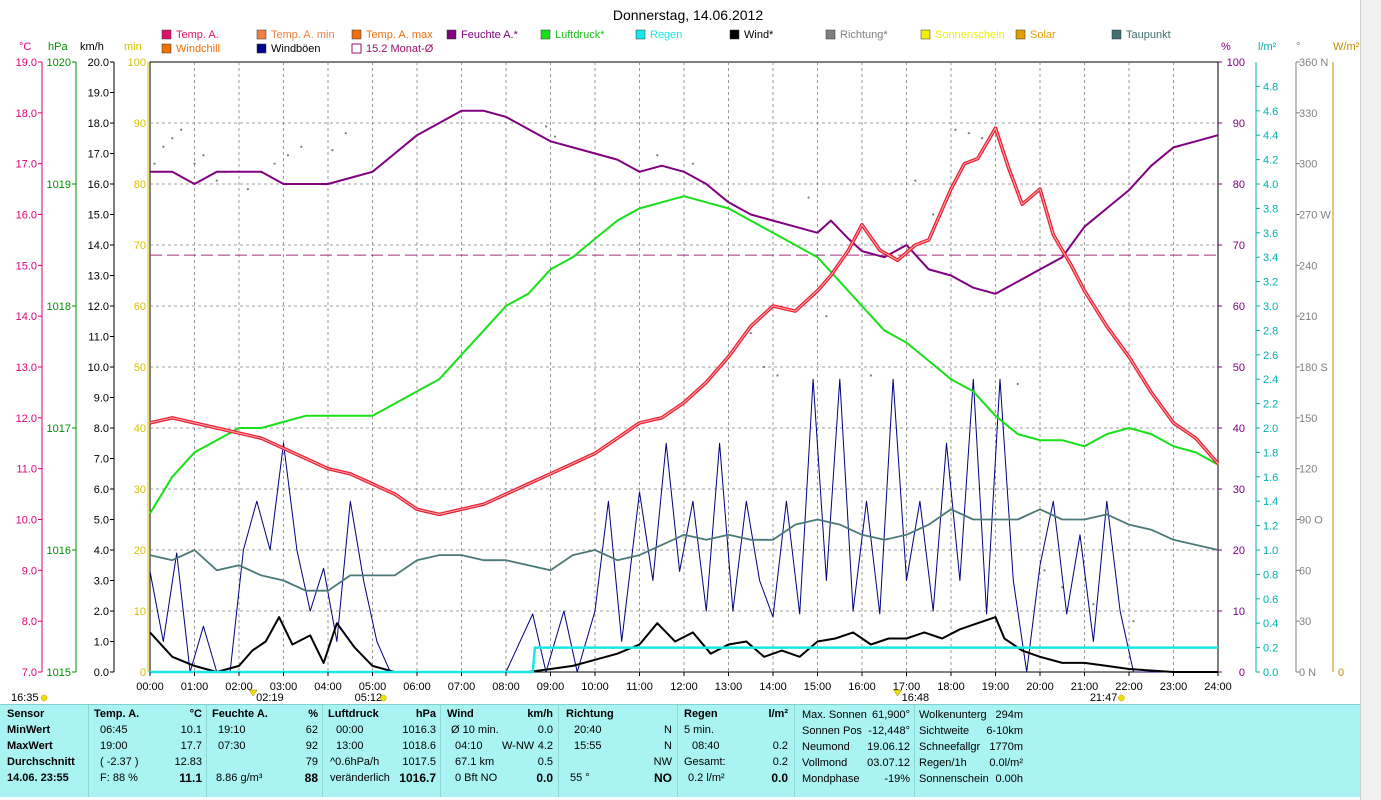 The height and width of the screenshot is (800, 1381). What do you see at coordinates (540, 714) in the screenshot?
I see `stats-unit-wind: km/h` at bounding box center [540, 714].